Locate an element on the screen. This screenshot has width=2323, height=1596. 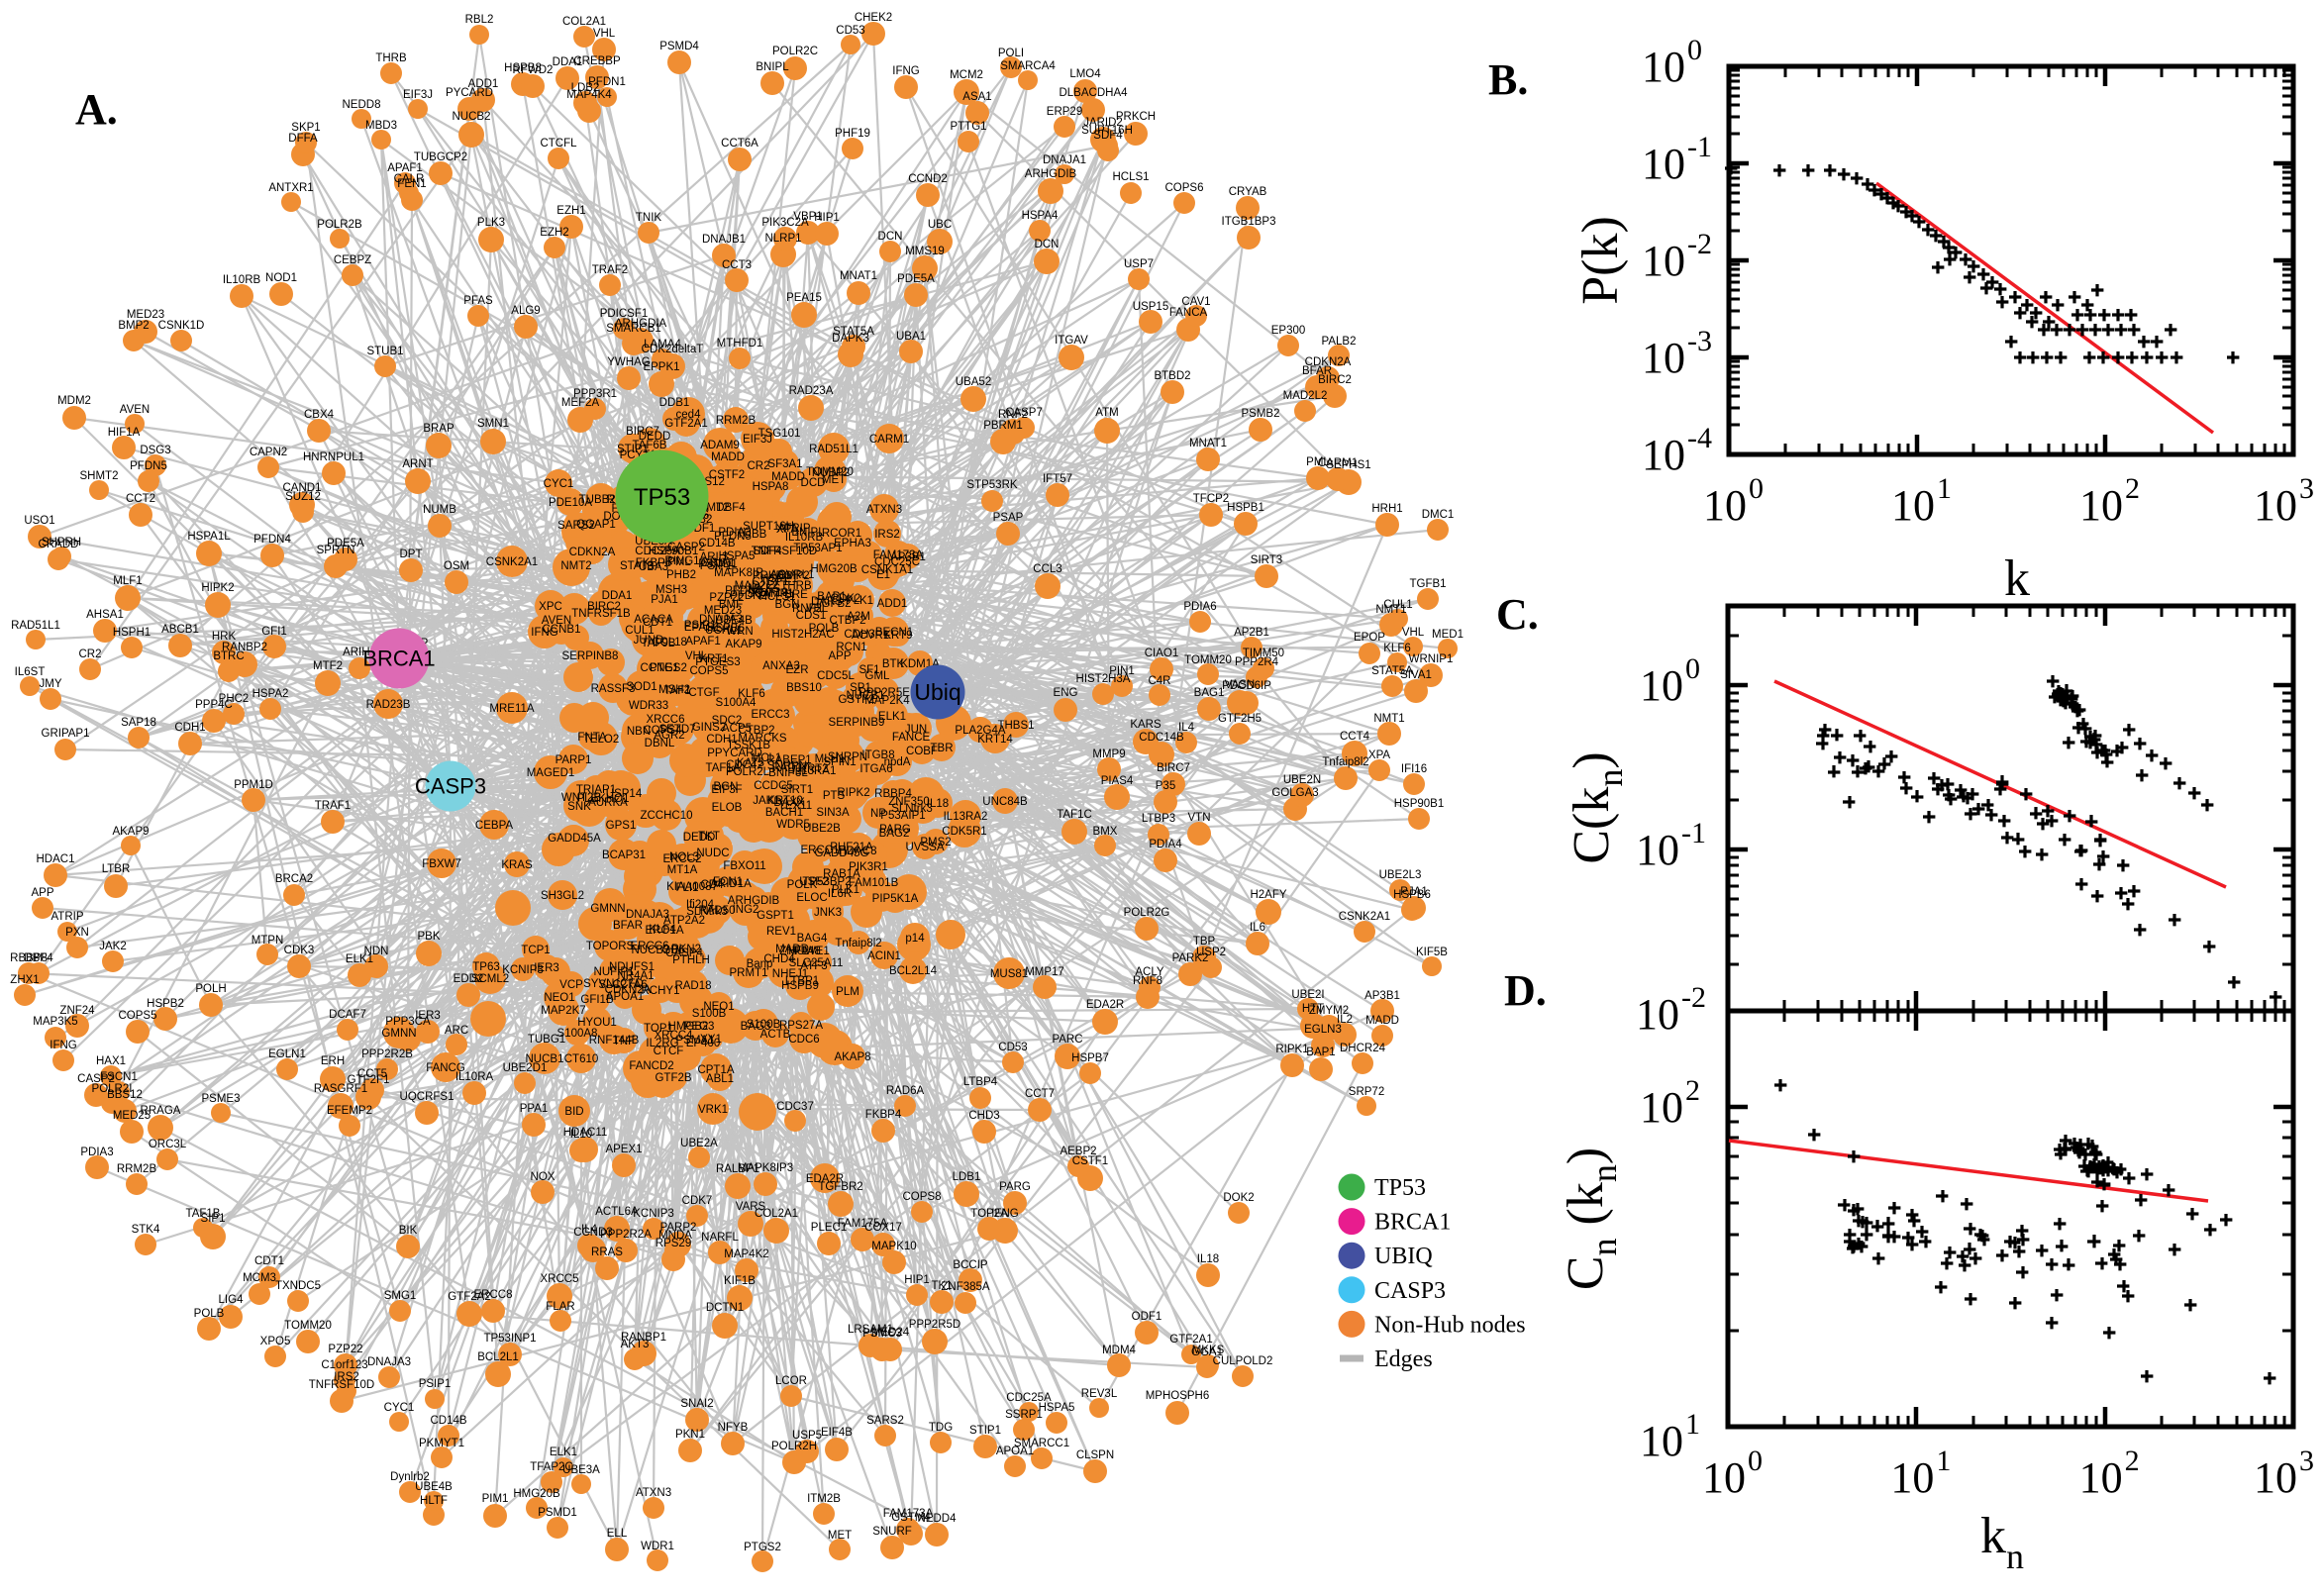
svg-text: ATF3 is located at coordinates (814, 966).